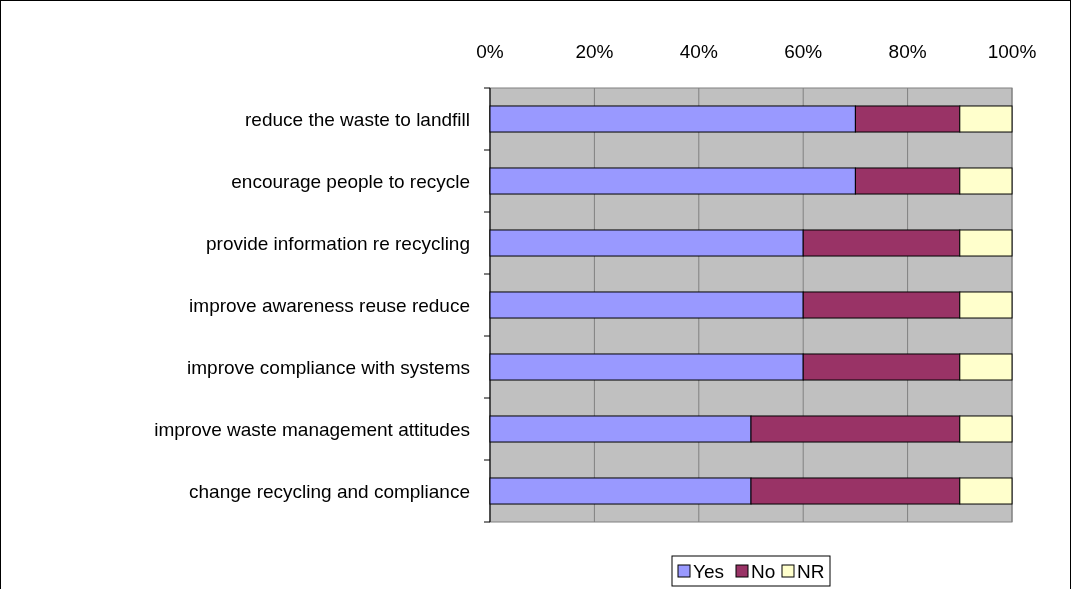 The width and height of the screenshot is (1071, 589). I want to click on y-tick-label: encourage people to recycle, so click(350, 181).